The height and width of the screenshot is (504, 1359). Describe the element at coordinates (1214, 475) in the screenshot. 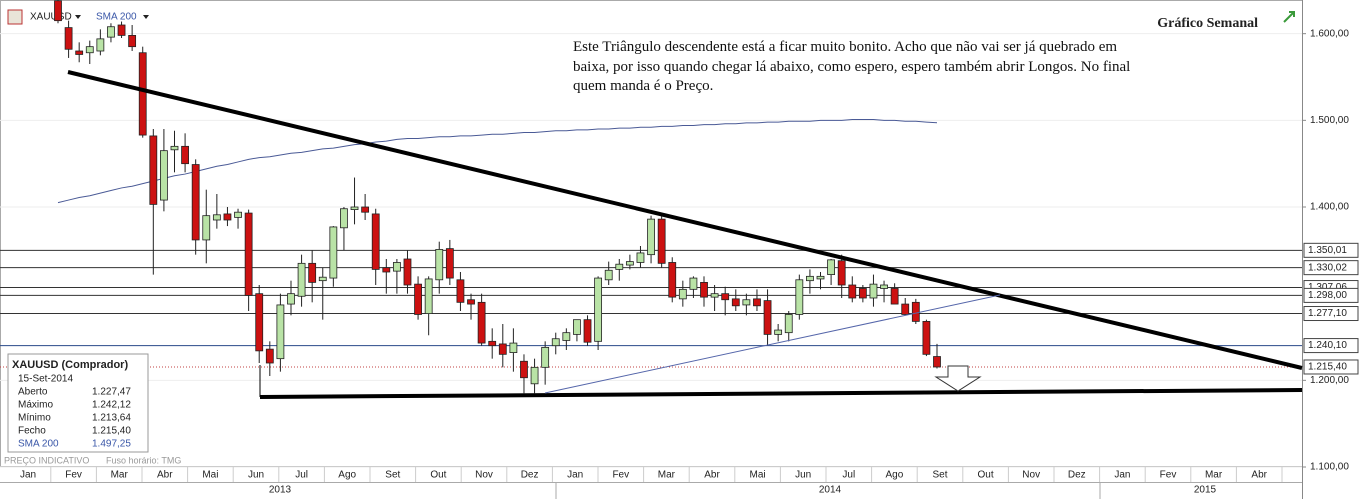

I see `x-tick-label: Mar` at that location.